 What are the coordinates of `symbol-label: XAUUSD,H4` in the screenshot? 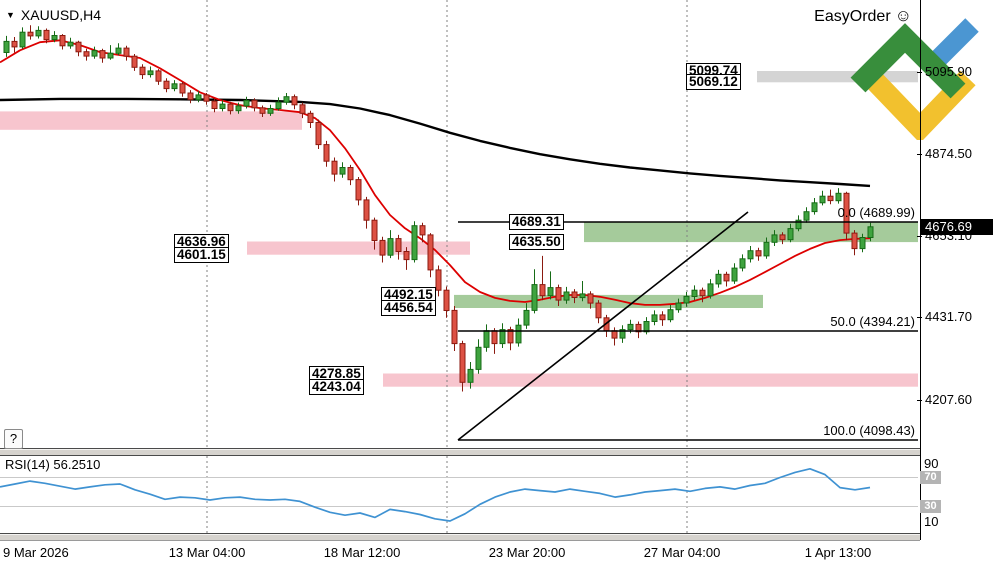 It's located at (61, 15).